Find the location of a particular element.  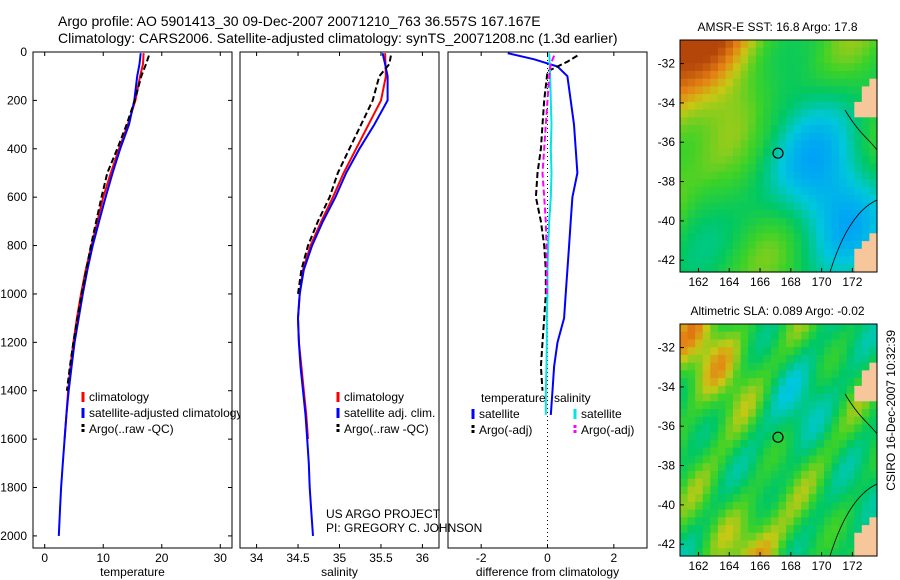

x-axis-label: salinity is located at coordinates (339, 572).